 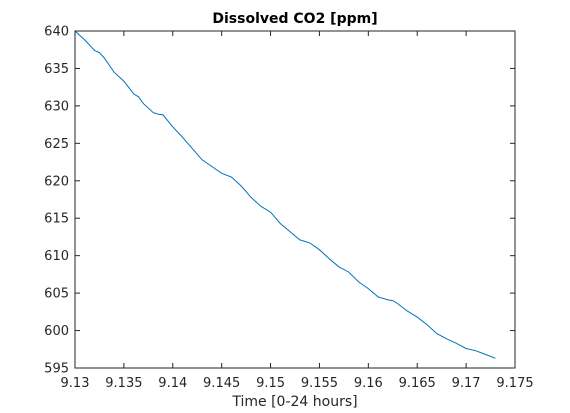 I want to click on x-tick-label: 9.15, so click(x=270, y=383).